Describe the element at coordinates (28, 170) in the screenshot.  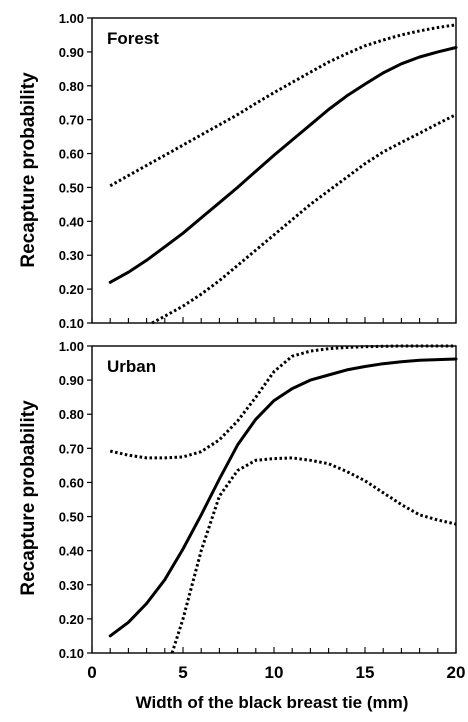
I see `forest-y-axis-label: Recapture probability` at that location.